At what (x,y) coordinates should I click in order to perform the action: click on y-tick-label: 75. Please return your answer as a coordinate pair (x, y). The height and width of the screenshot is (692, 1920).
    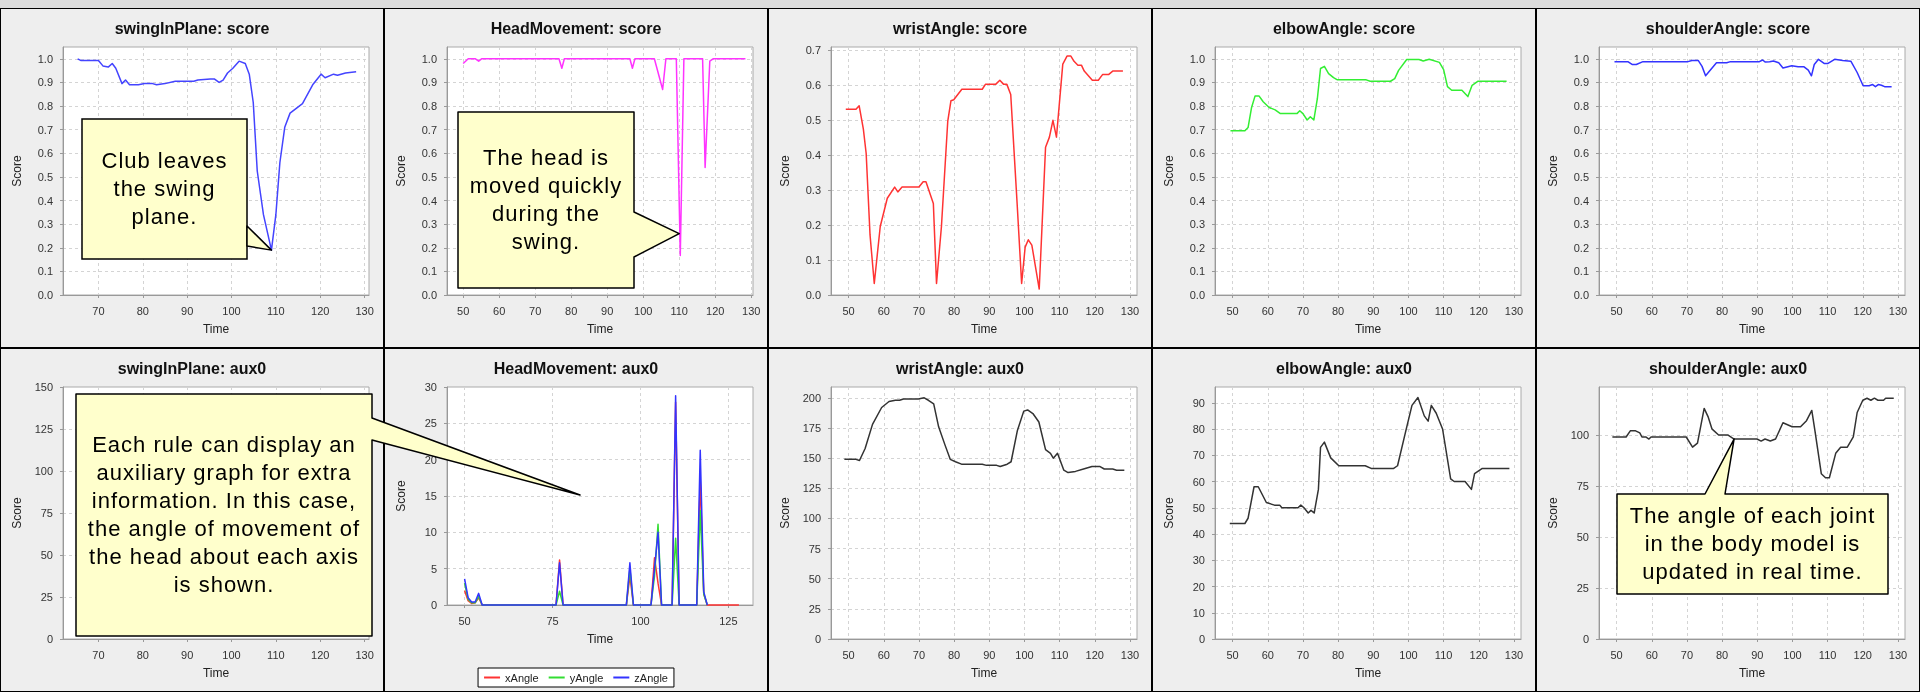
    Looking at the image, I should click on (814, 548).